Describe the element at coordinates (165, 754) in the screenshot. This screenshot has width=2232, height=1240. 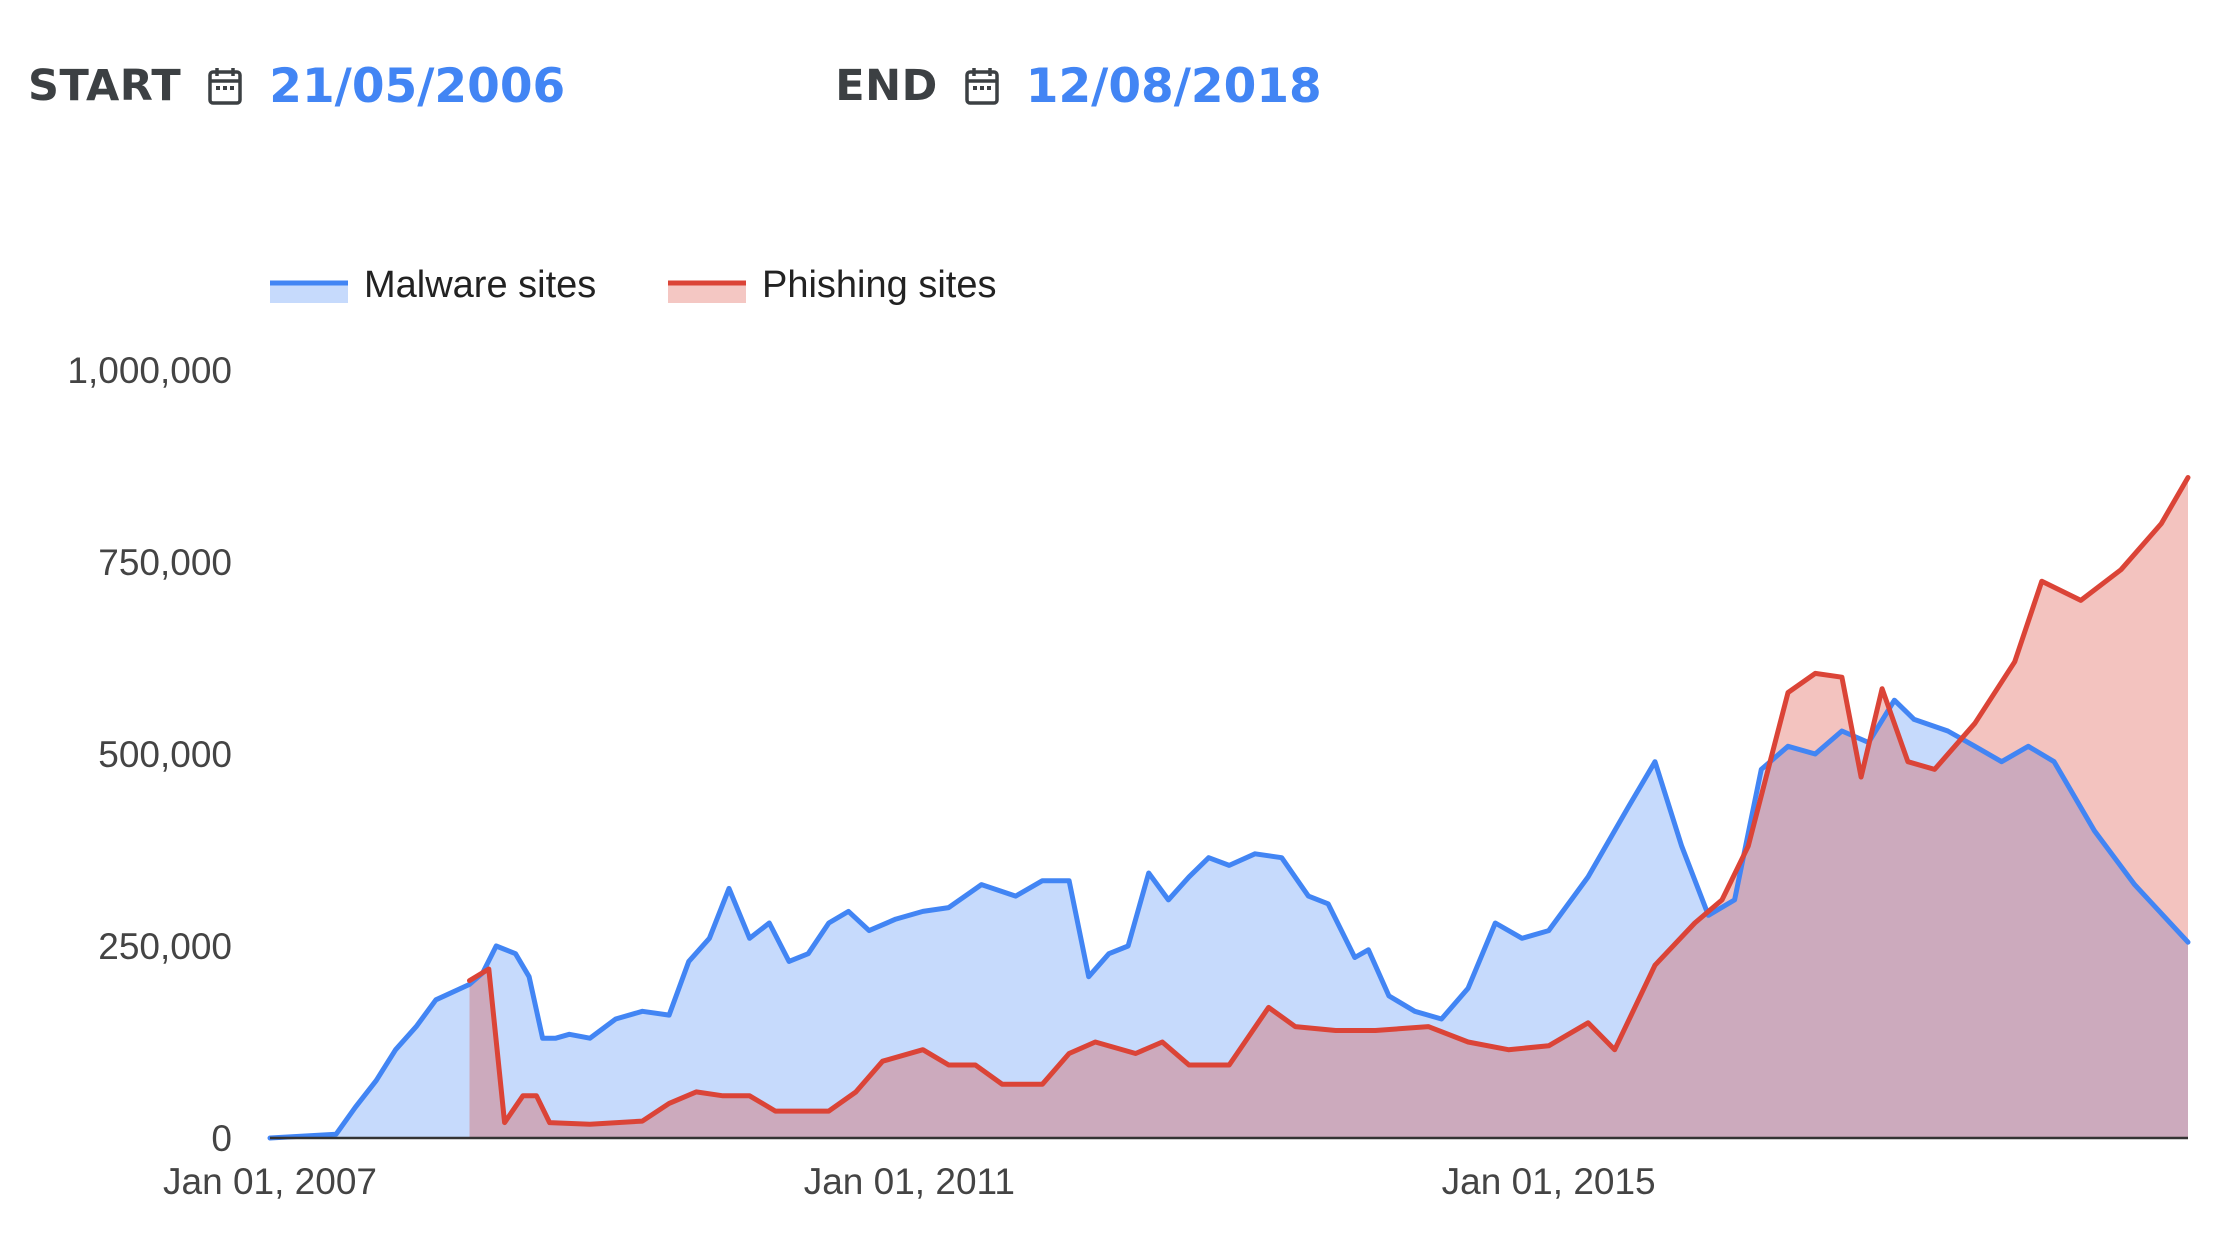
I see `y-tick-label: 500,000` at that location.